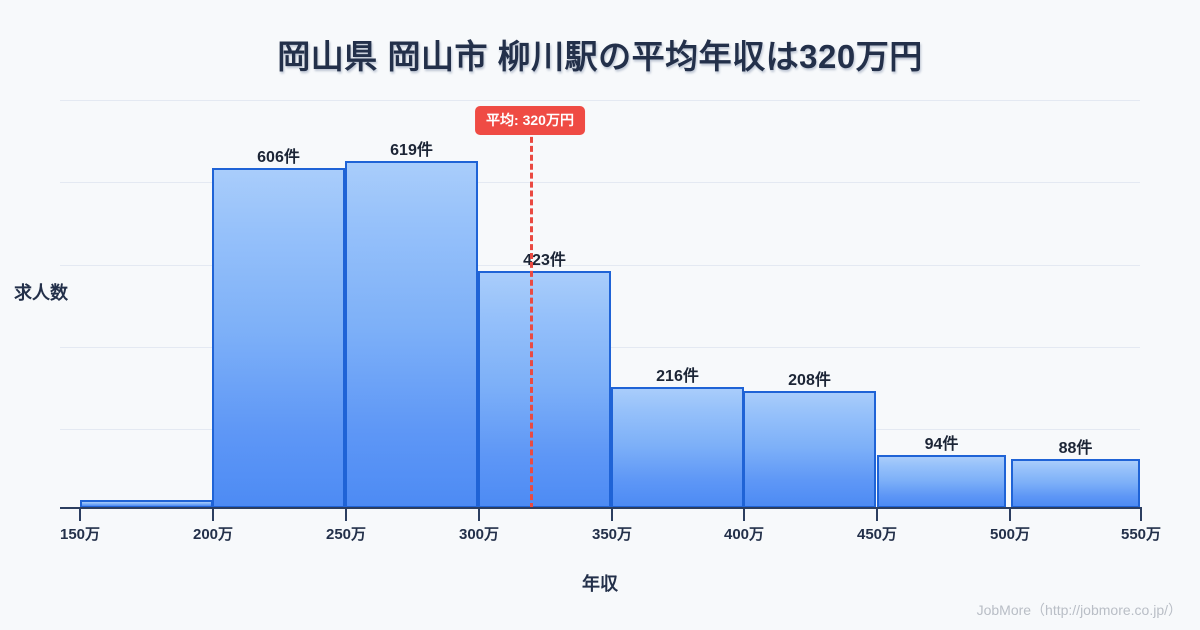 This screenshot has height=630, width=1200. I want to click on x-axis-title: 年収, so click(600, 584).